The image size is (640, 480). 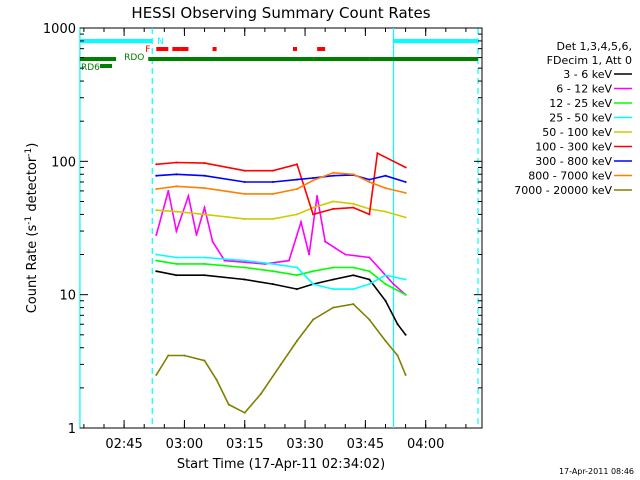 I want to click on legend-entry-label: 50 - 100 keV, so click(x=577, y=132).